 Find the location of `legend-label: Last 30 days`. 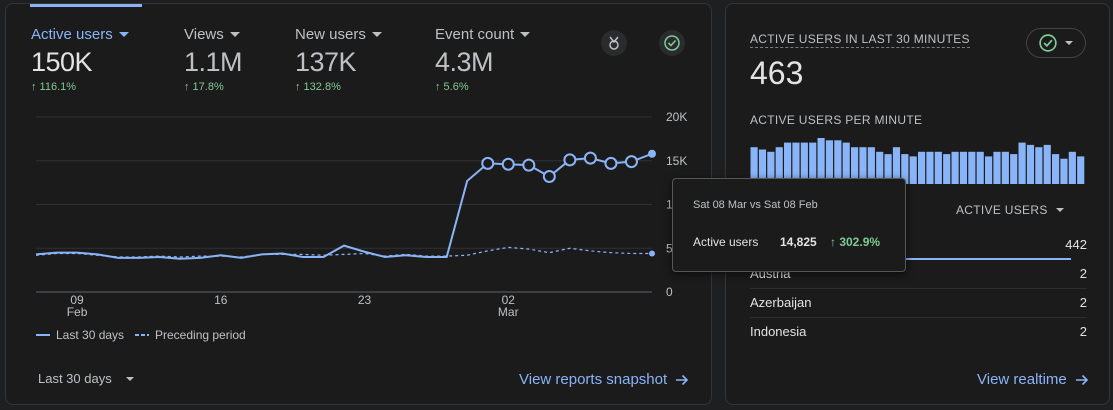

legend-label: Last 30 days is located at coordinates (90, 335).